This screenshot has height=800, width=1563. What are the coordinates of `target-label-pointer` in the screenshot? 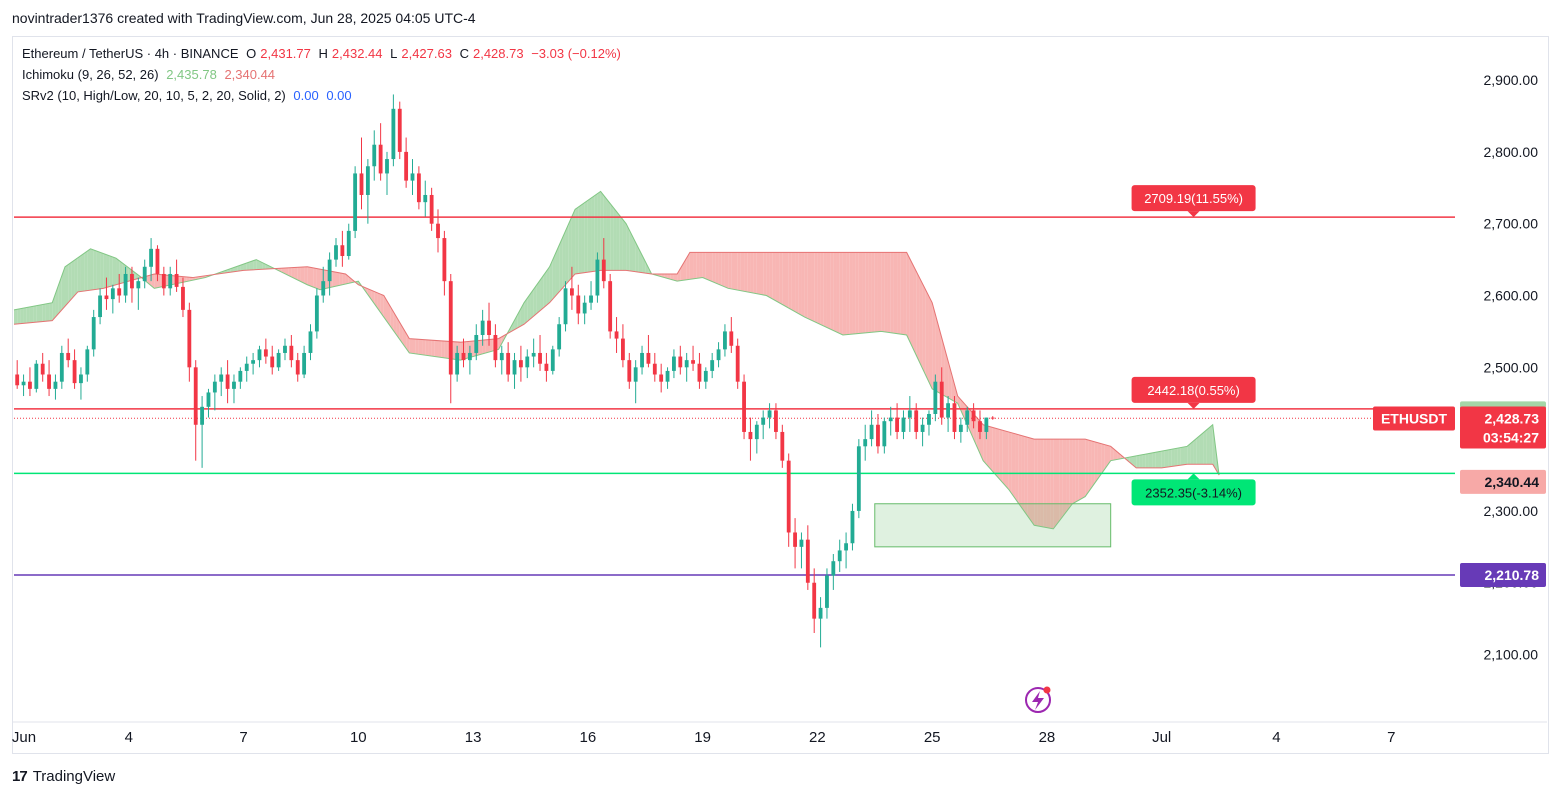 It's located at (1193, 405).